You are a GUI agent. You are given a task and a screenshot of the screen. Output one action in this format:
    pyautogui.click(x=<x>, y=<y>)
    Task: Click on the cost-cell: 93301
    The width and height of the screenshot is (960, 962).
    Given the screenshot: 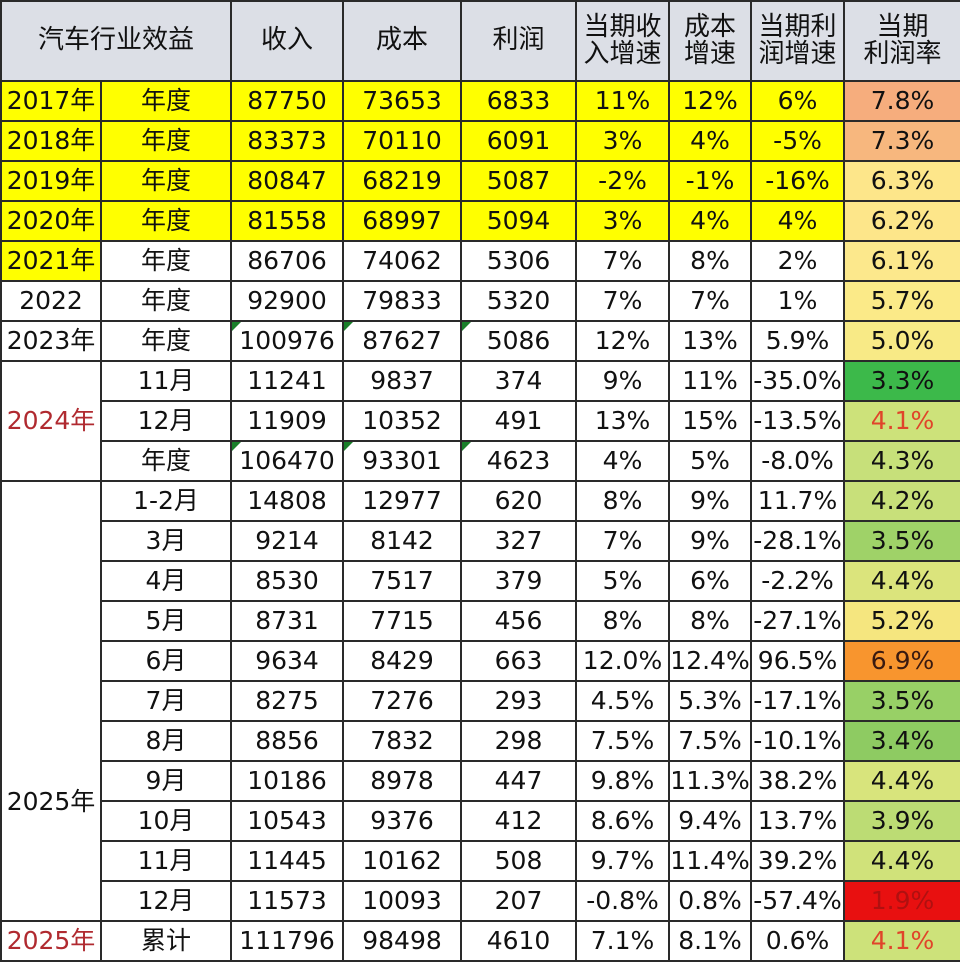 What is the action you would take?
    pyautogui.click(x=402, y=461)
    